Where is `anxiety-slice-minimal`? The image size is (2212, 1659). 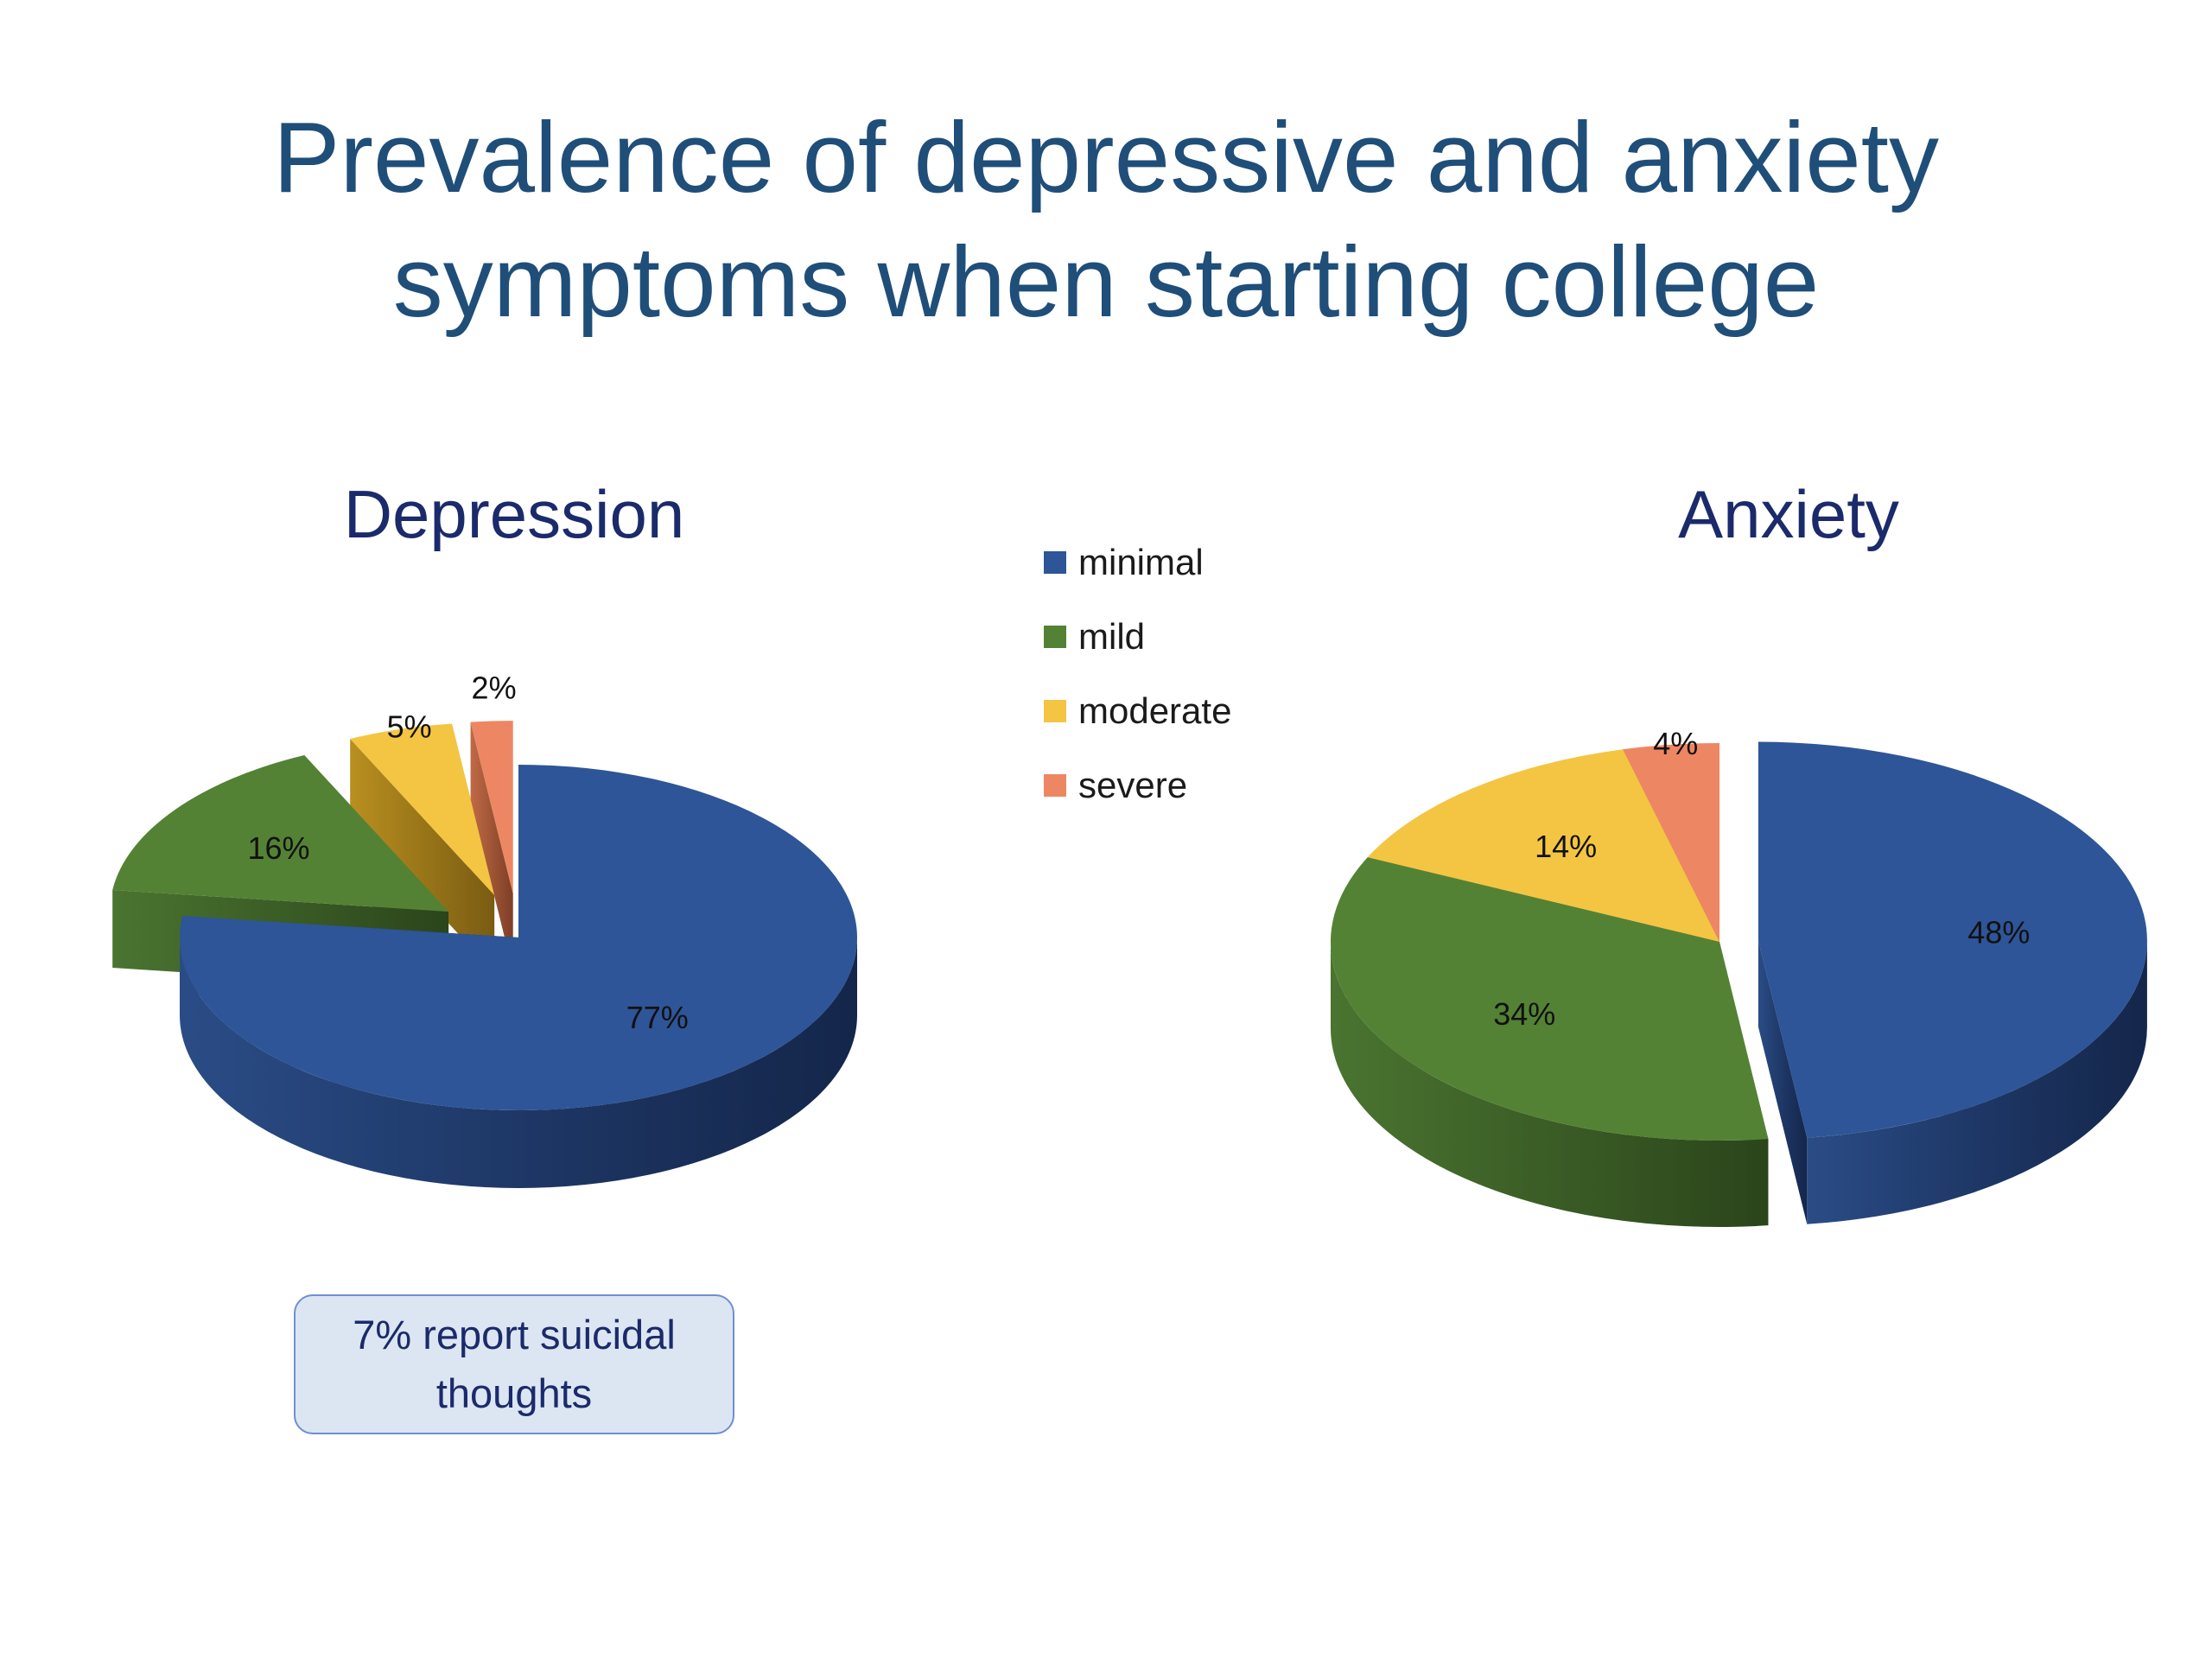 anxiety-slice-minimal is located at coordinates (1952, 940).